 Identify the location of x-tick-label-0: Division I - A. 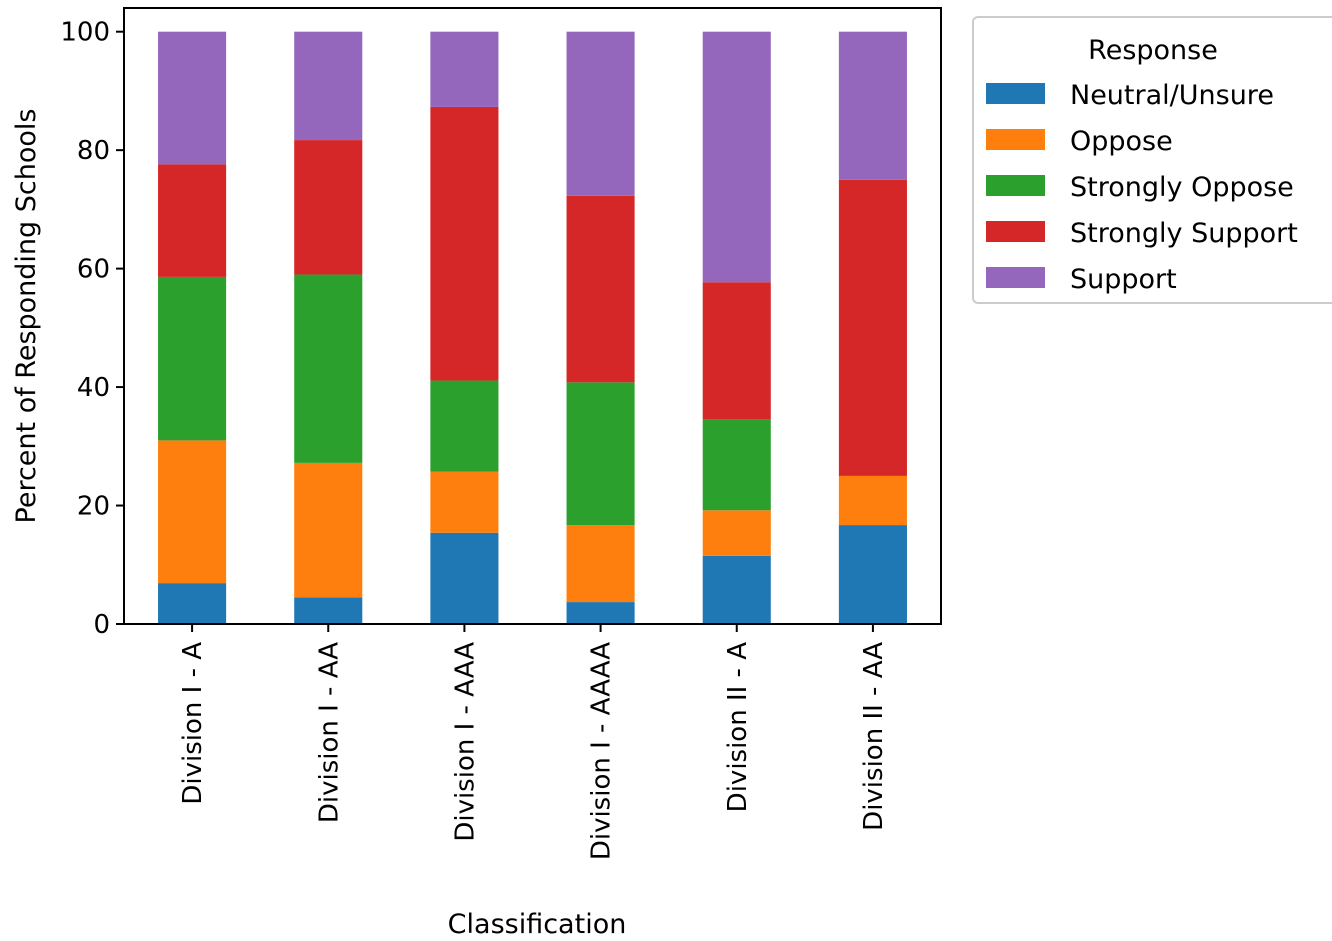
(193, 723).